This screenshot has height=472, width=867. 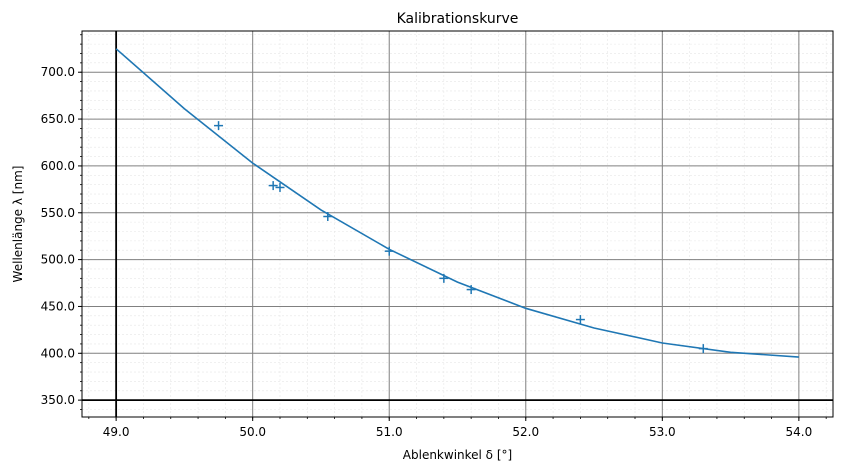 What do you see at coordinates (525, 432) in the screenshot?
I see `x-tick-label: 52.0` at bounding box center [525, 432].